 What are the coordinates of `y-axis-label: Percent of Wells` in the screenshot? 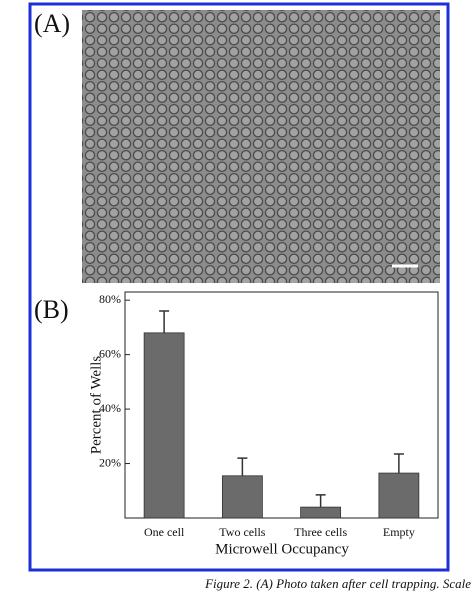 It's located at (96, 405).